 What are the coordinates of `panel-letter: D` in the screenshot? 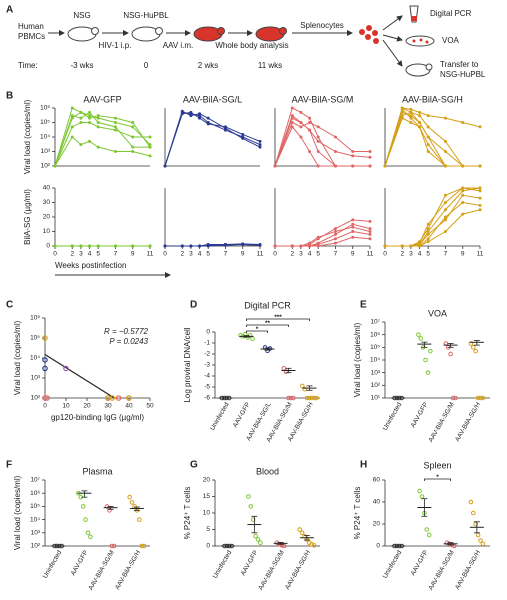 It's located at (193, 305).